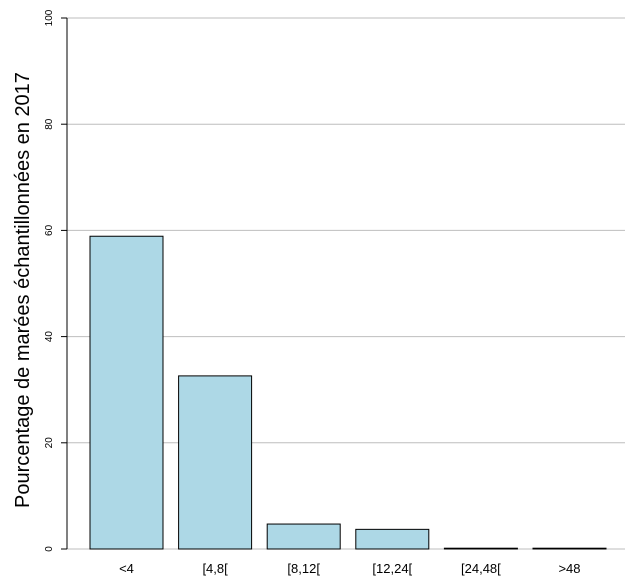  Describe the element at coordinates (303, 568) in the screenshot. I see `x-tick-label-2: [8,12[` at that location.